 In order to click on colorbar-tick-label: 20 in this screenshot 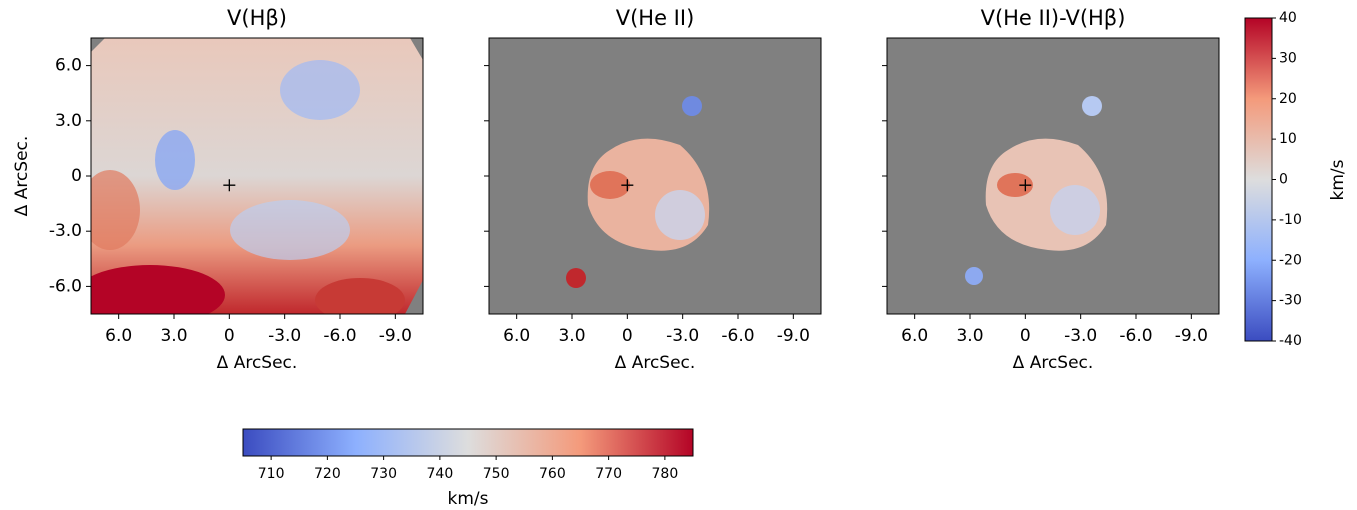, I will do `click(1288, 99)`.